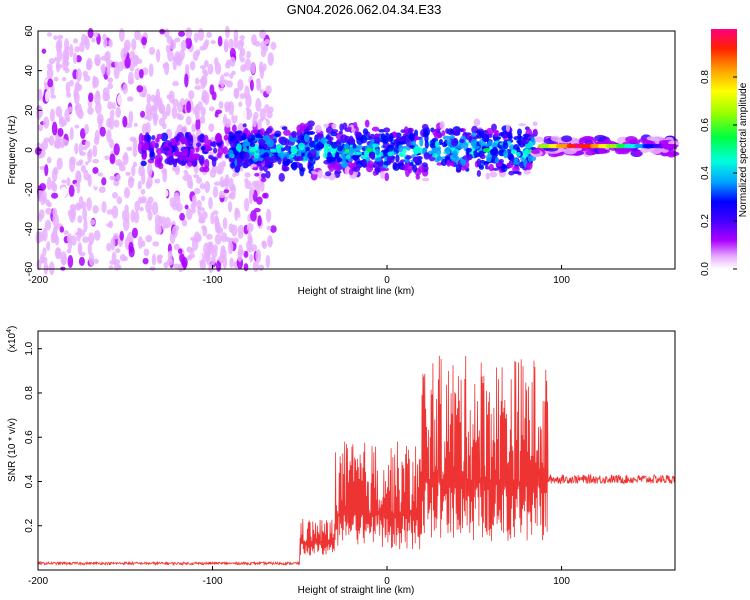  What do you see at coordinates (29, 110) in the screenshot?
I see `spectrogram-y-tick-label: 20` at bounding box center [29, 110].